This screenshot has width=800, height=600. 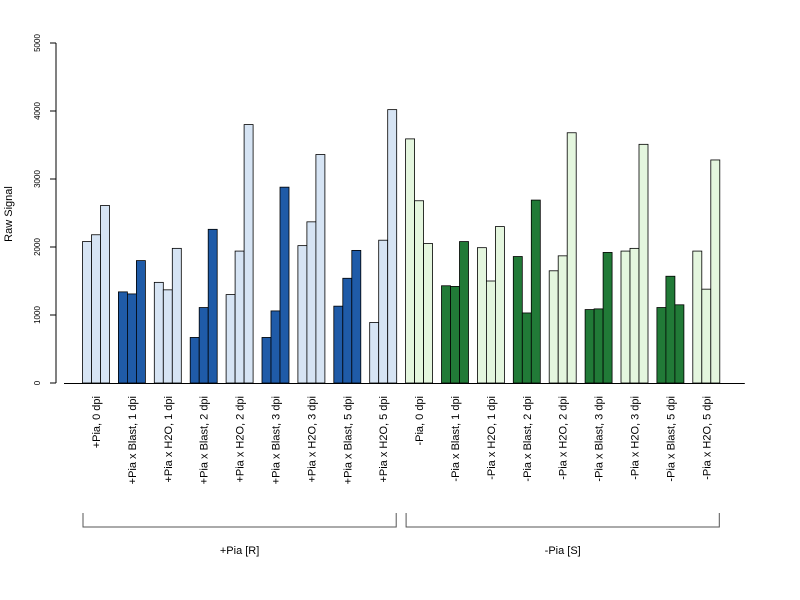 I want to click on x-tick-label: +Pia x Blast, 2 dpi, so click(x=205, y=440).